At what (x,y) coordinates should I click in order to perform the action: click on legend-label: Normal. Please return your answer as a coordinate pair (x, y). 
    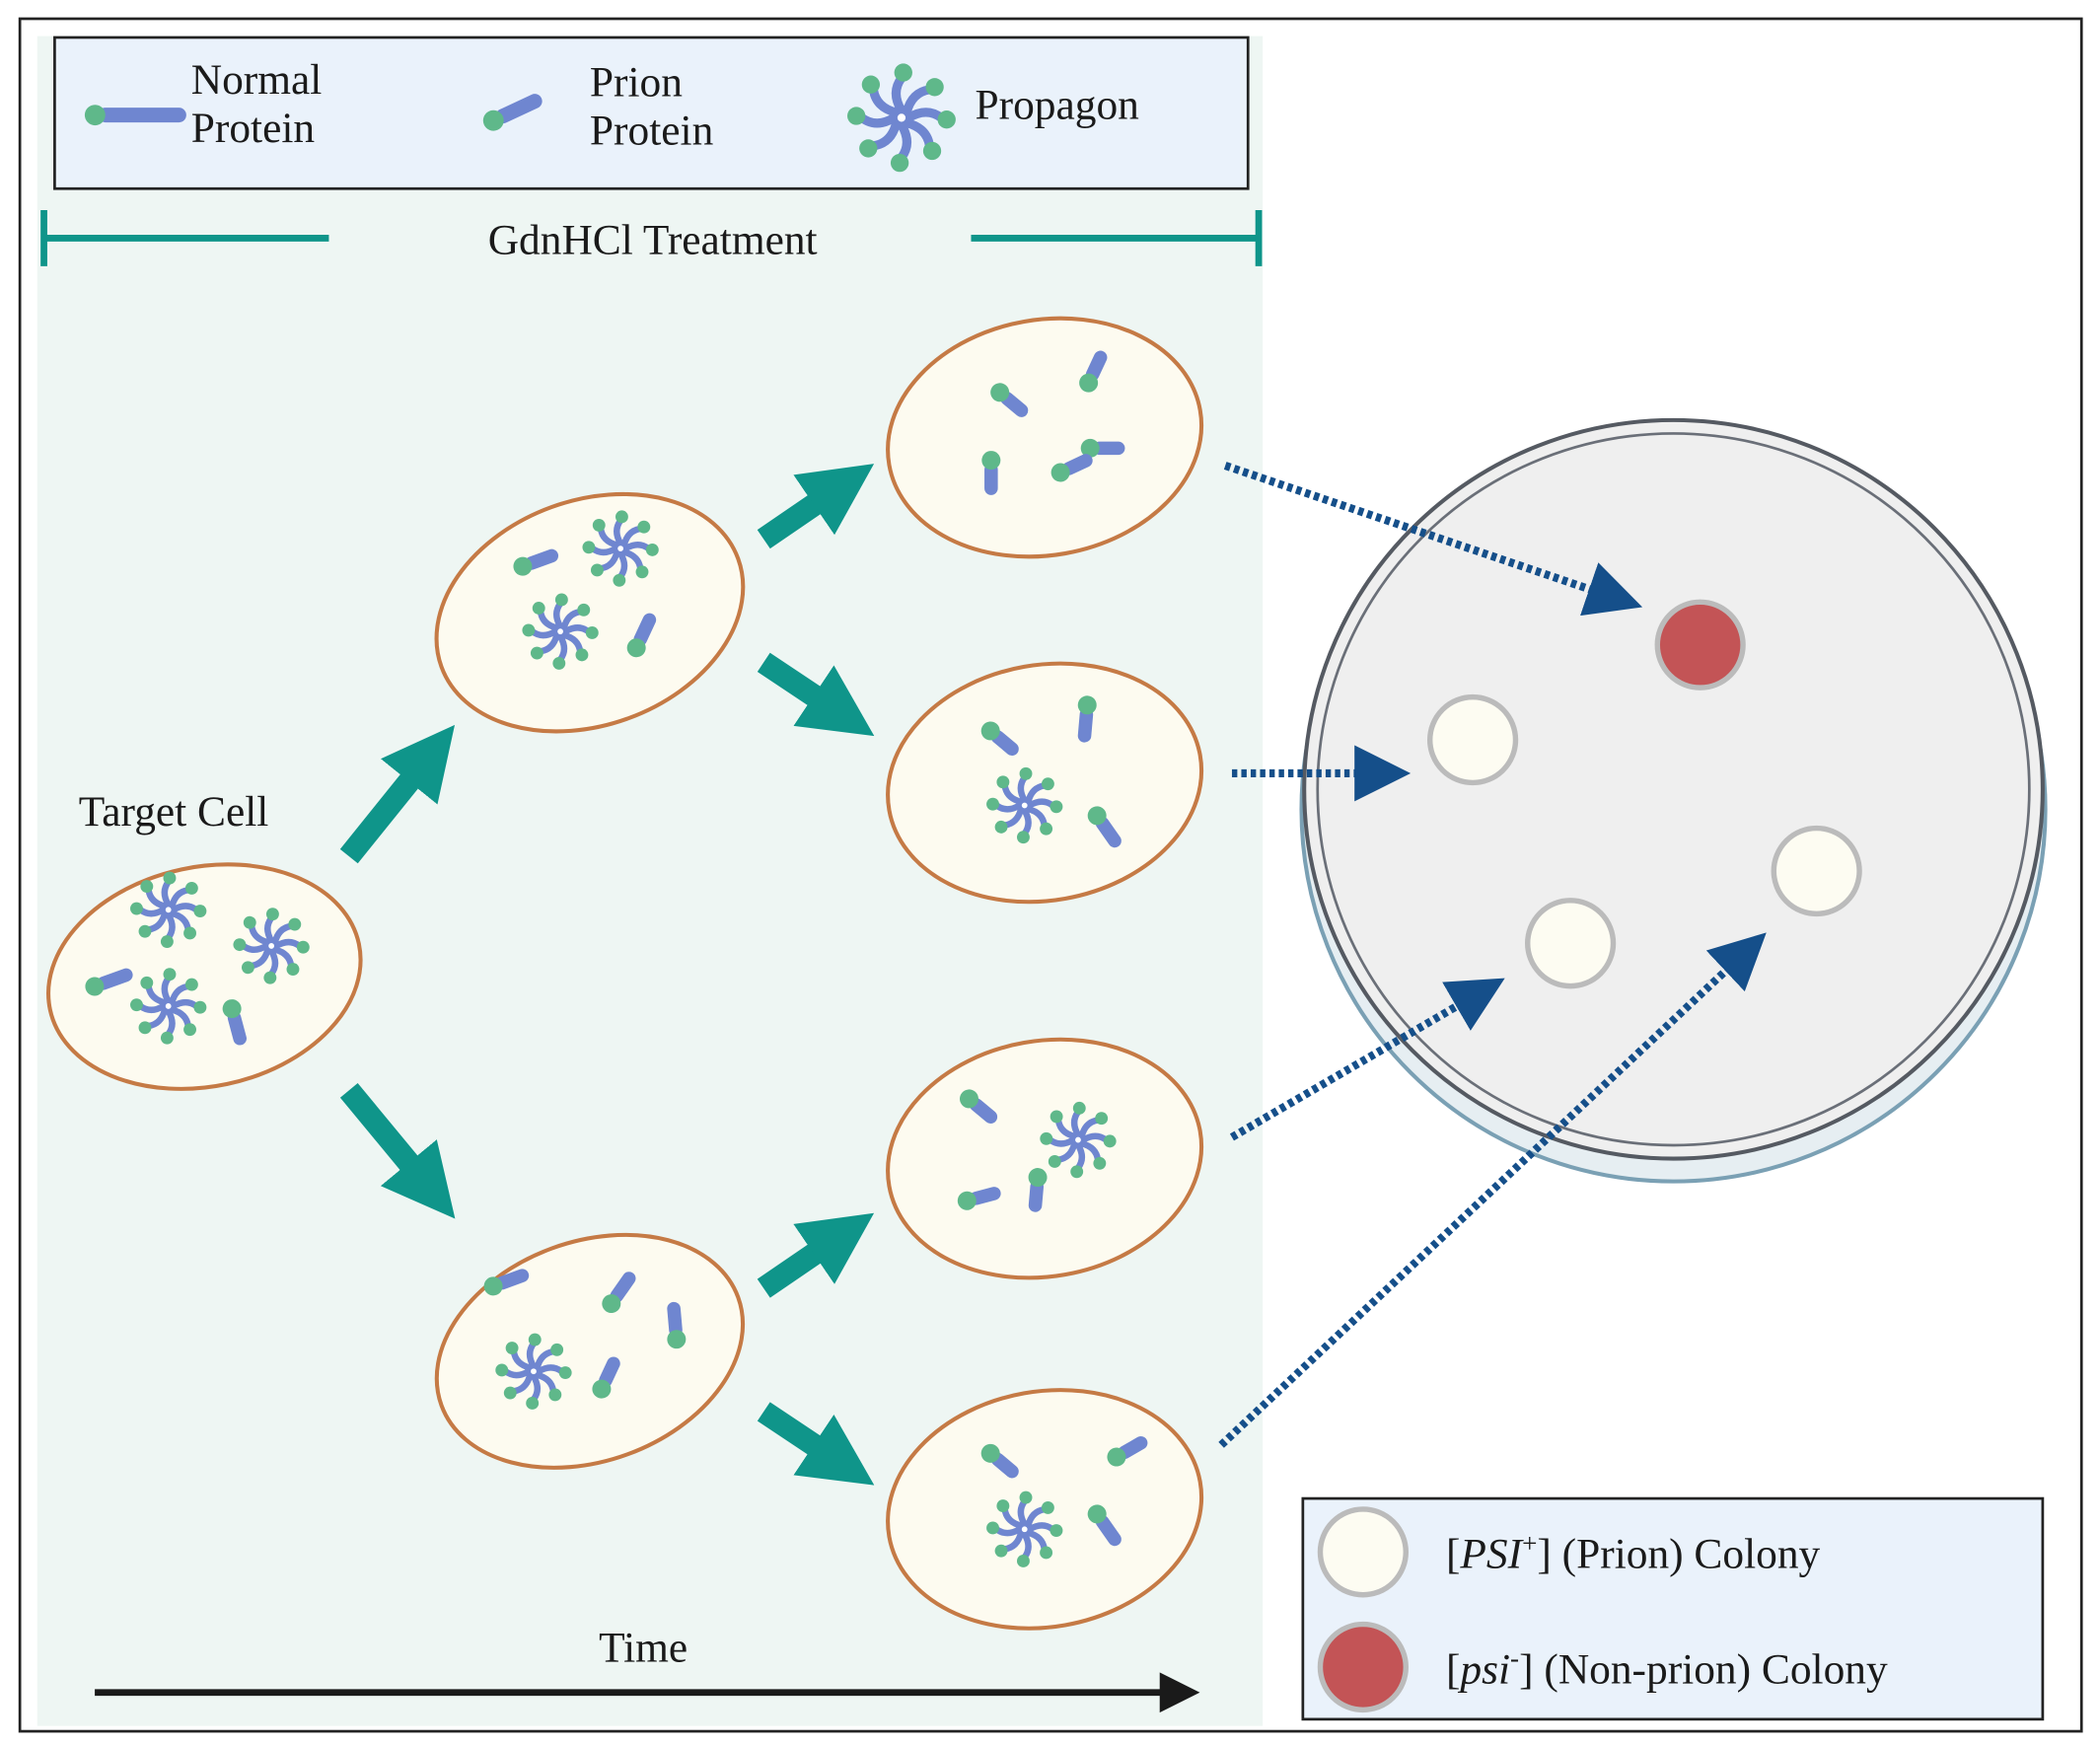
    Looking at the image, I should click on (257, 80).